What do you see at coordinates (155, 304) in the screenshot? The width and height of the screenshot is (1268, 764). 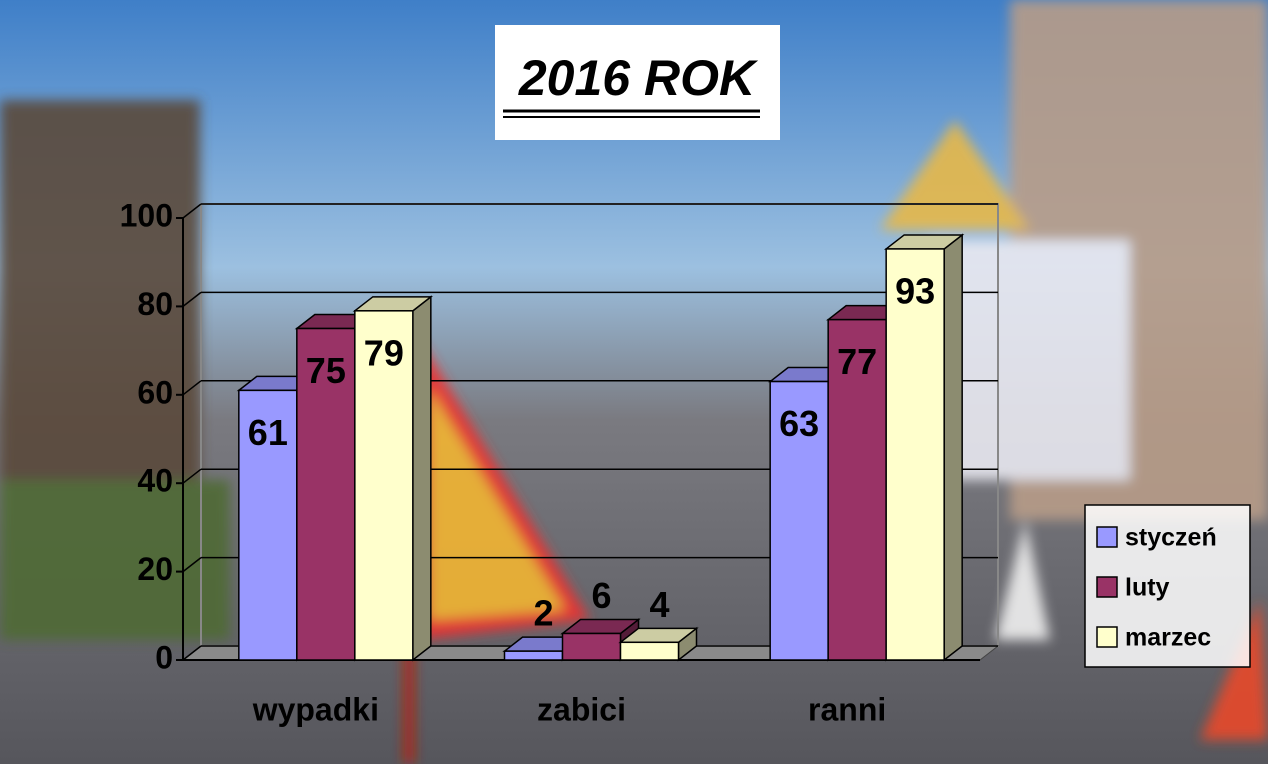 I see `y-tick-label: 80` at bounding box center [155, 304].